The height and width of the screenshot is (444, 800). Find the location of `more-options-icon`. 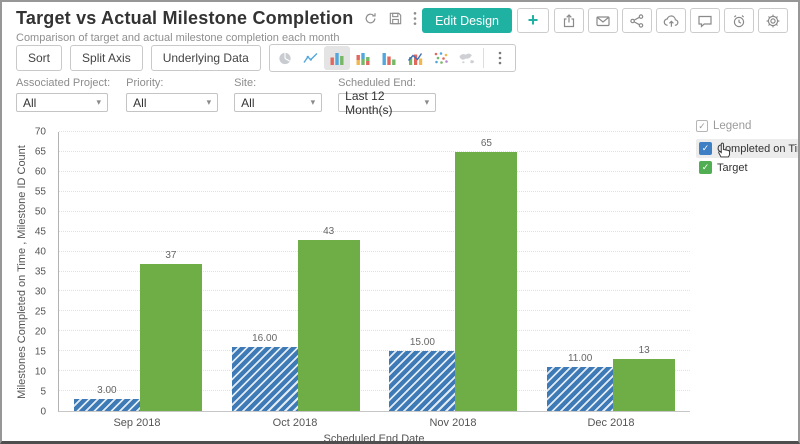

more-options-icon is located at coordinates (415, 18).